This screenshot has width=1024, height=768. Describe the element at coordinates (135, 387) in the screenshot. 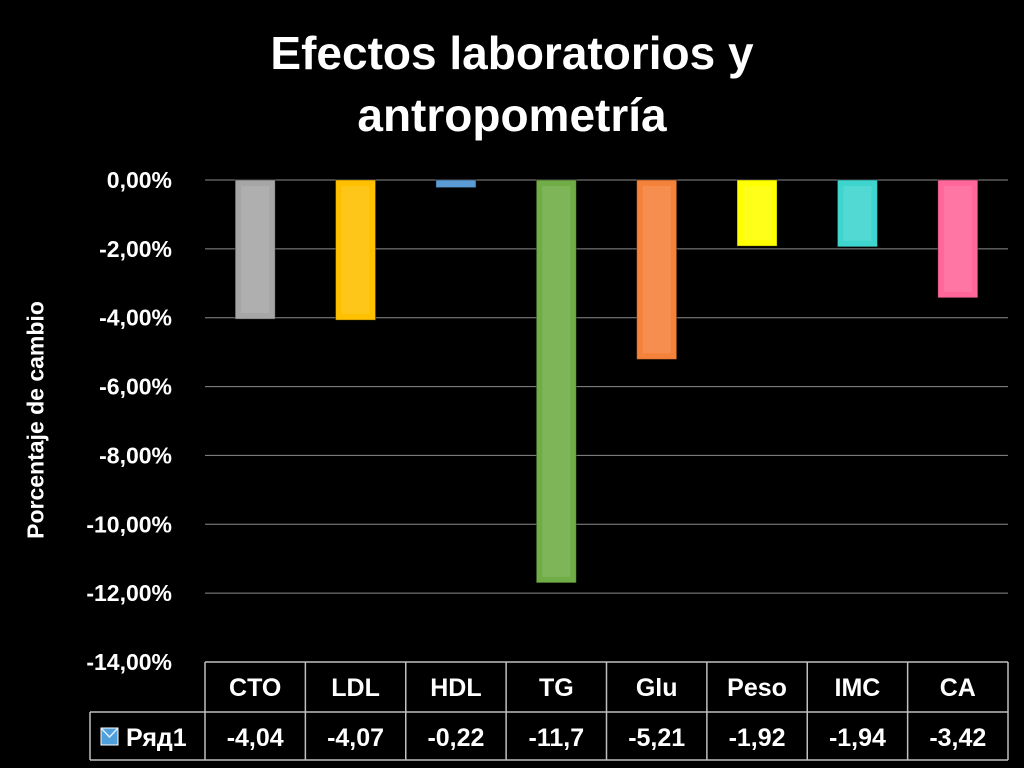

I see `y-tick-label: -6,00%` at that location.